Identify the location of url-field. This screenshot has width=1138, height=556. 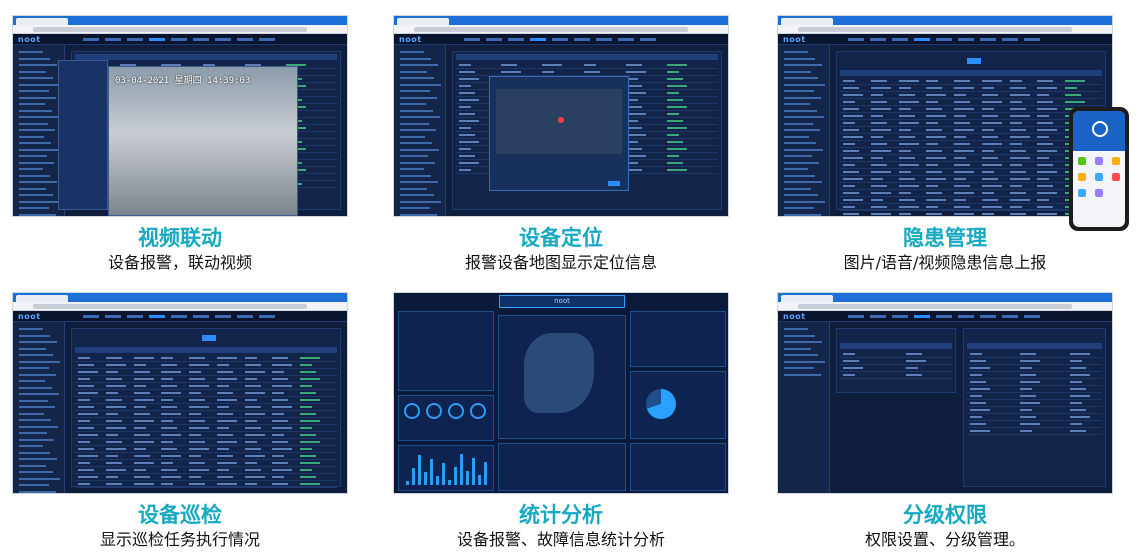
(551, 29).